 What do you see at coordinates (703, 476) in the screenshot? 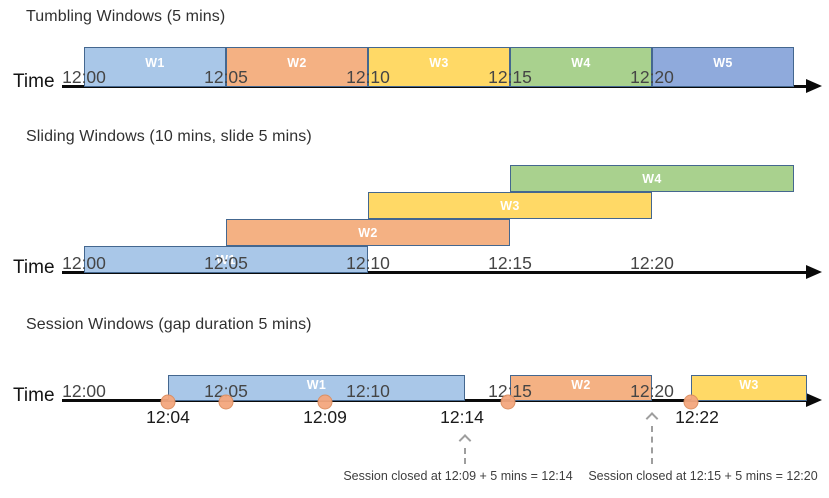
I see `session-closed-annotation: Session closed at 12:15 + 5 mins = 12:20` at bounding box center [703, 476].